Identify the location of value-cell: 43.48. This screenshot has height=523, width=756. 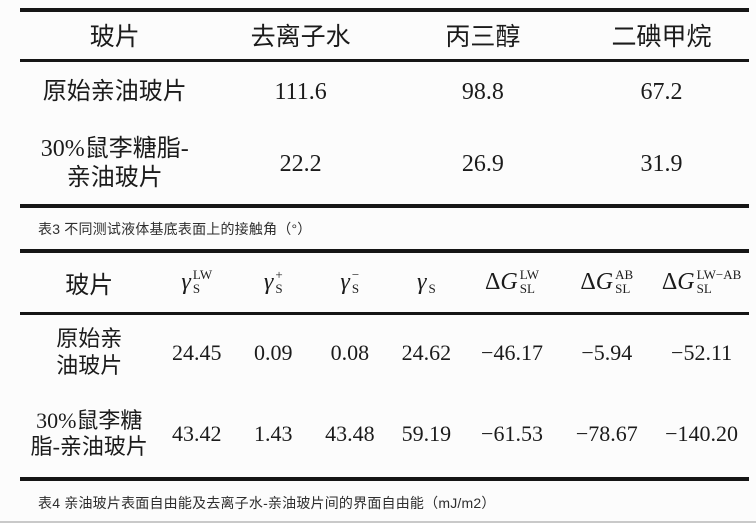
(350, 433).